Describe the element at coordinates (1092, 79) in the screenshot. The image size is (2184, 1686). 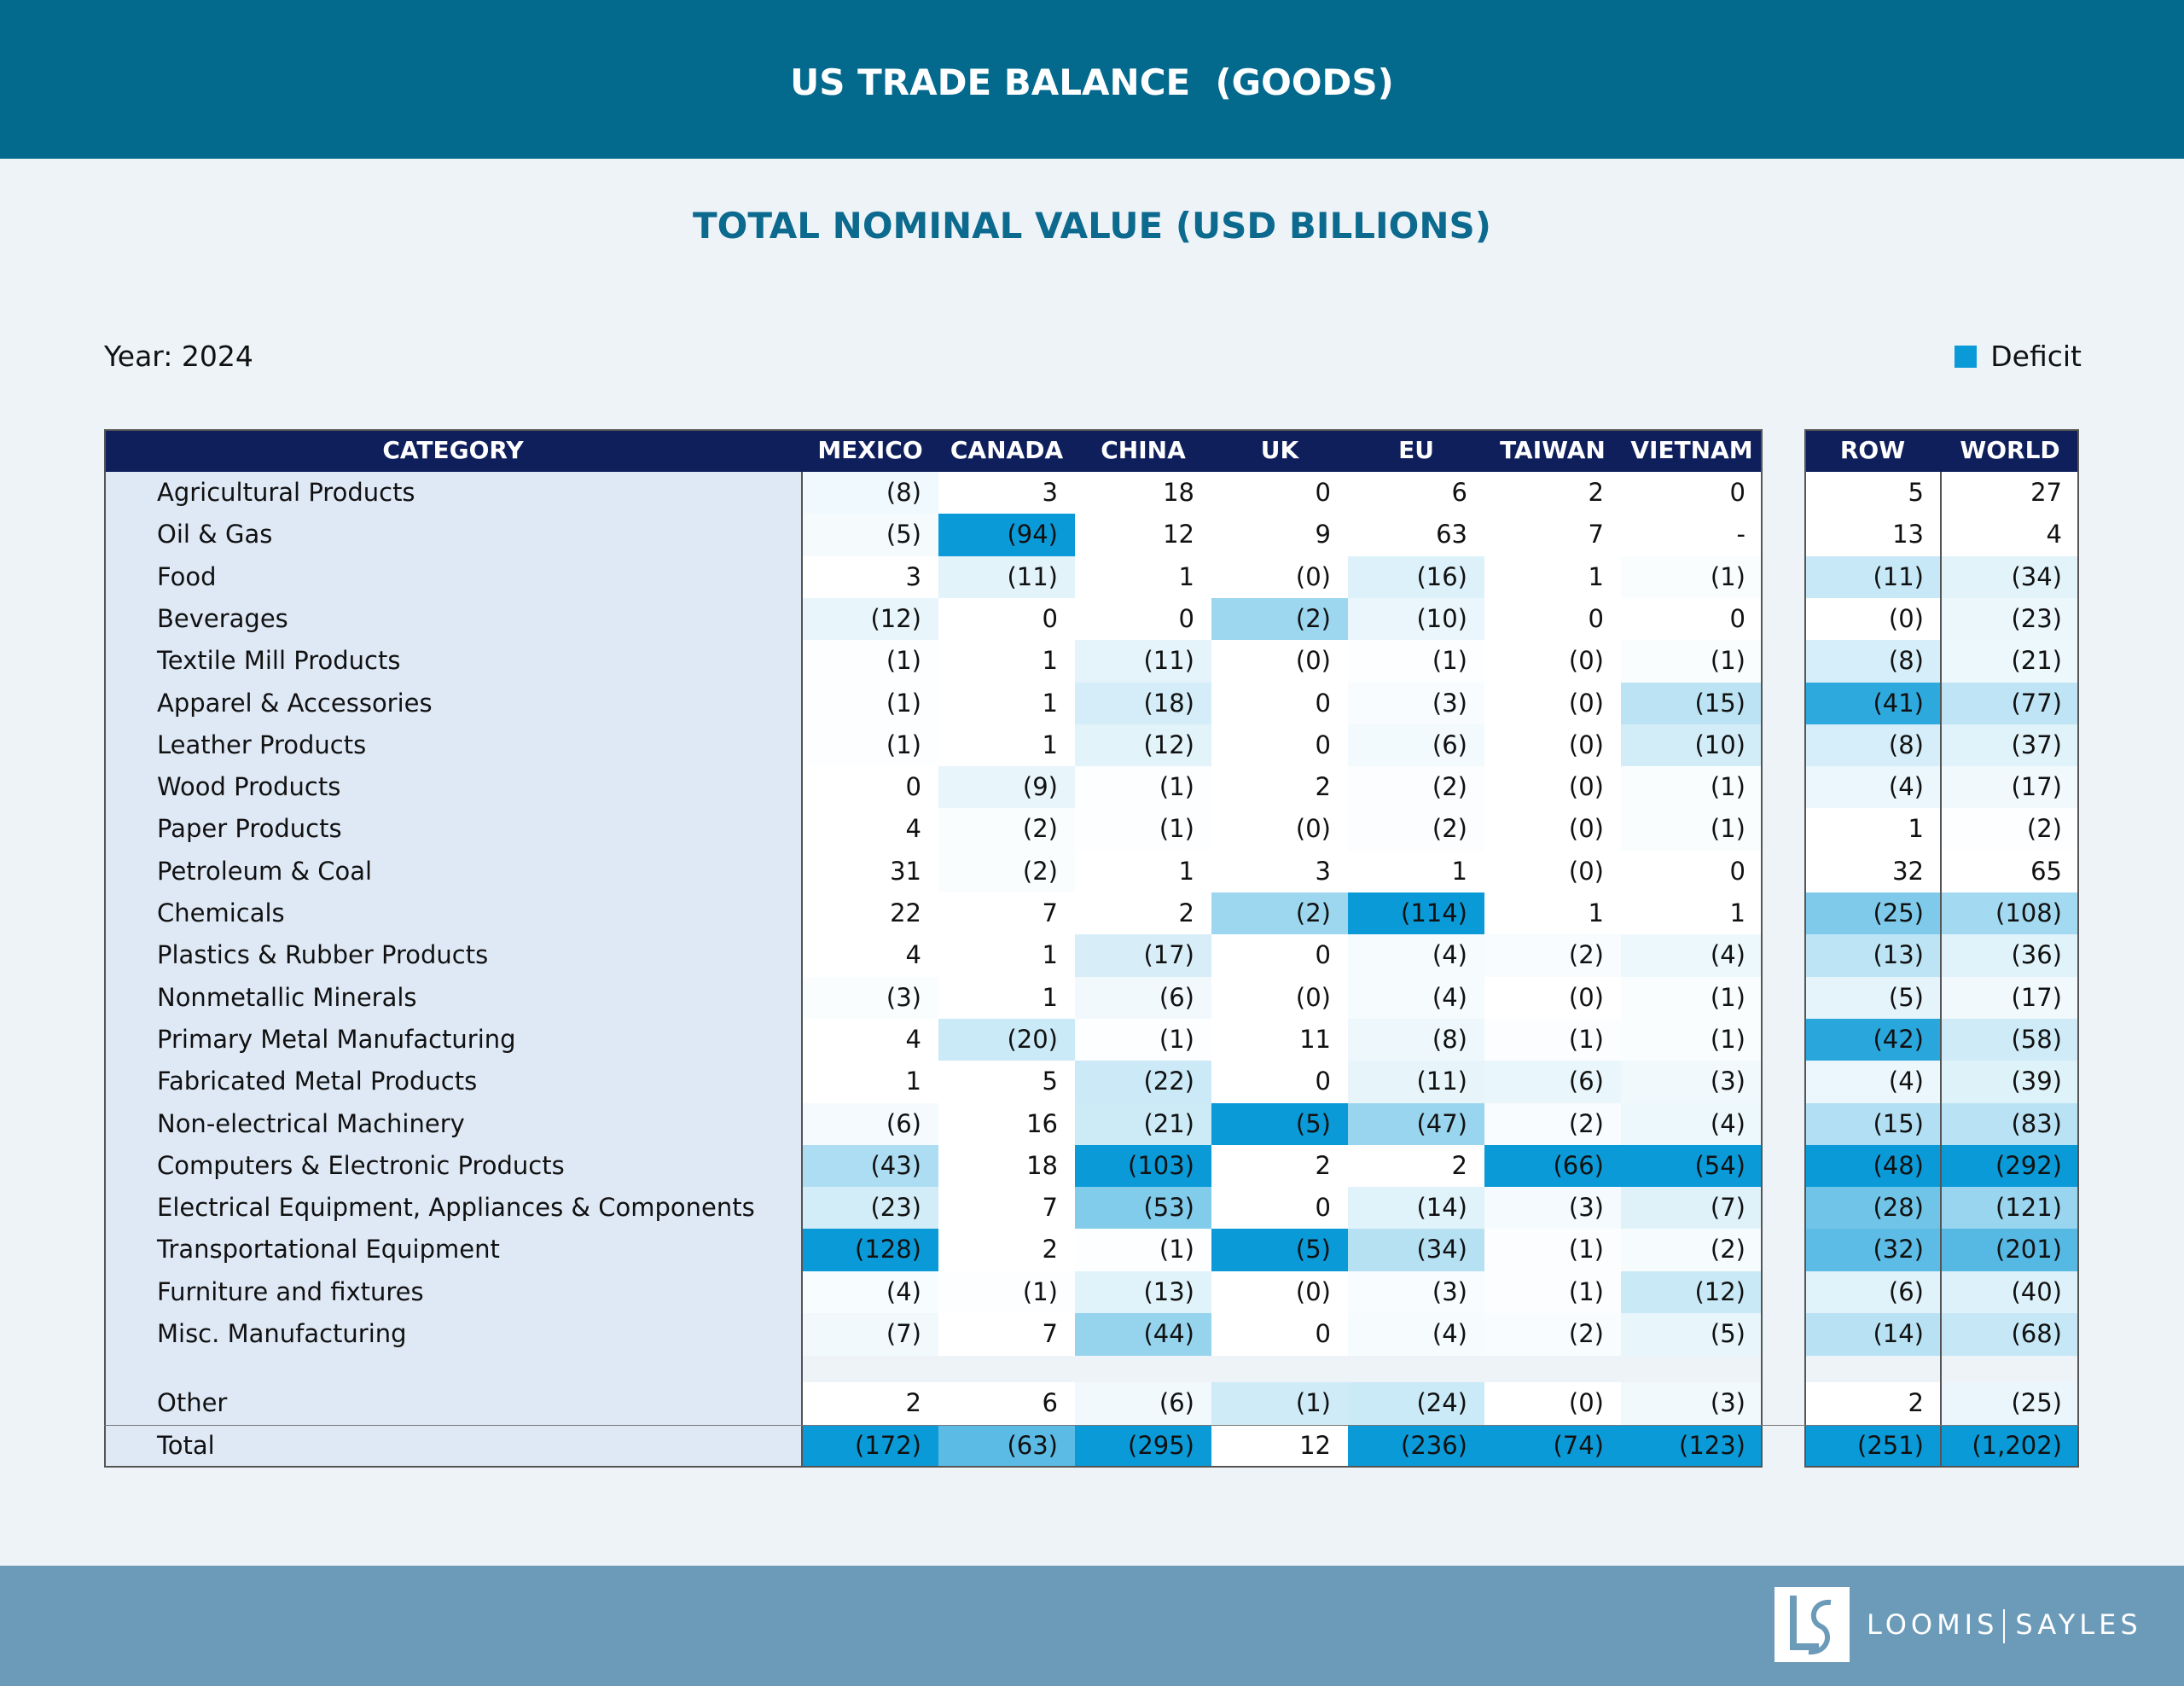
I see `header-bar` at that location.